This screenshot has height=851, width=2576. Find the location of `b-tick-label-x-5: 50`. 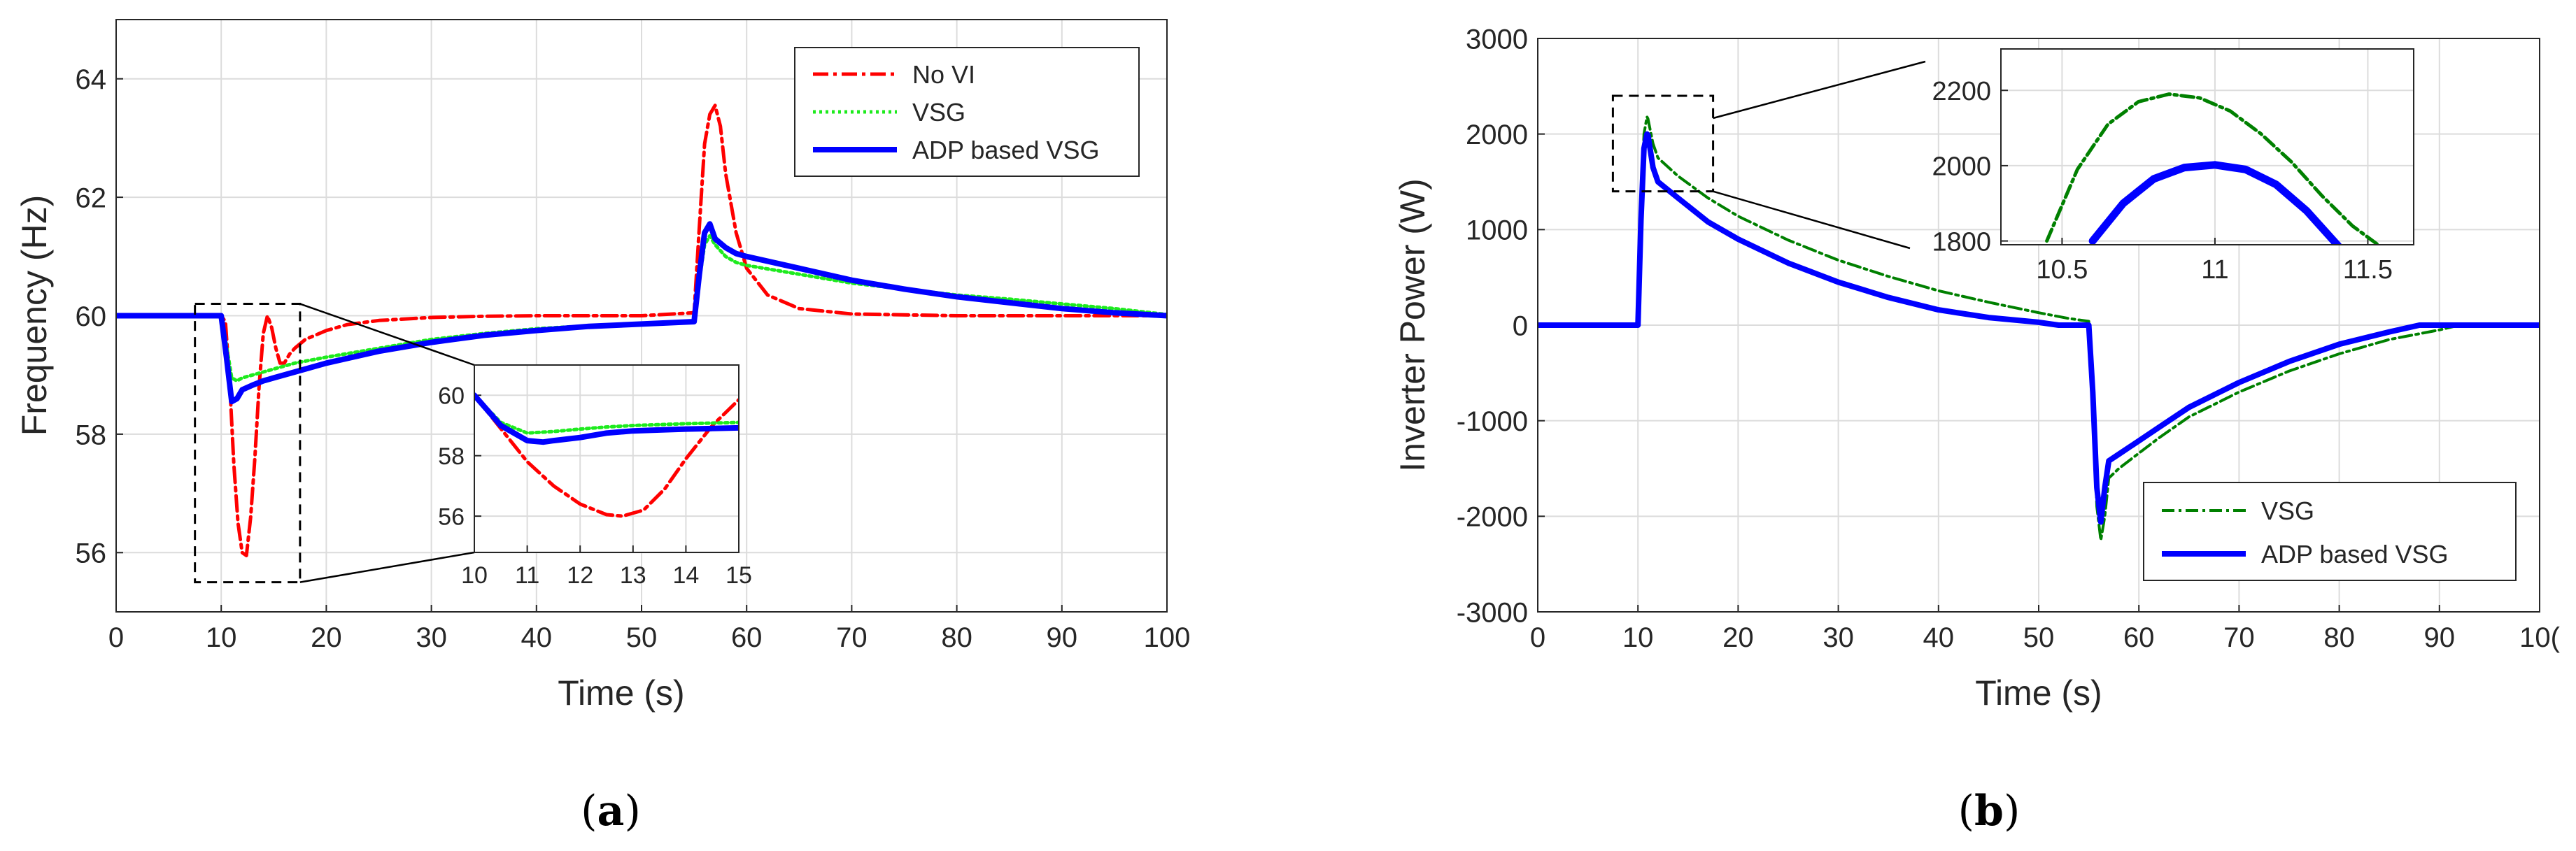

b-tick-label-x-5: 50 is located at coordinates (2039, 637).